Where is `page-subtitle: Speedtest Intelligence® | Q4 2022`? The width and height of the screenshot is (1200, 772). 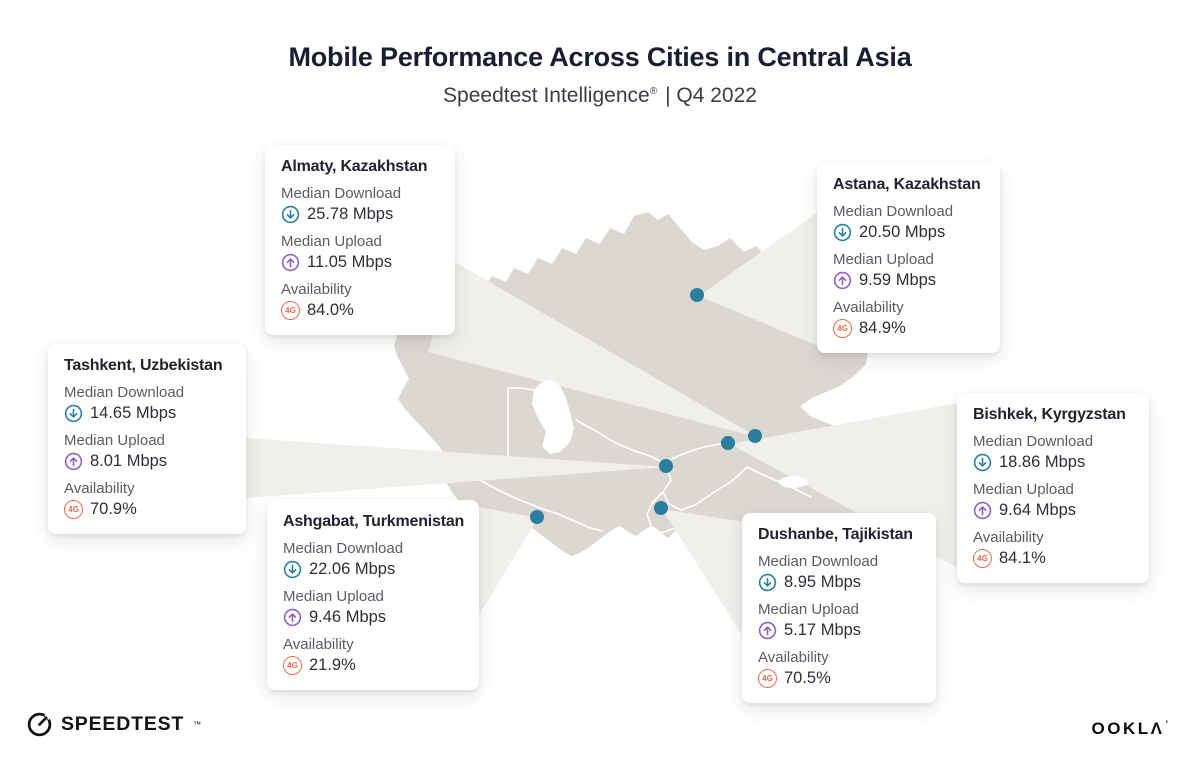
page-subtitle: Speedtest Intelligence® | Q4 2022 is located at coordinates (600, 96).